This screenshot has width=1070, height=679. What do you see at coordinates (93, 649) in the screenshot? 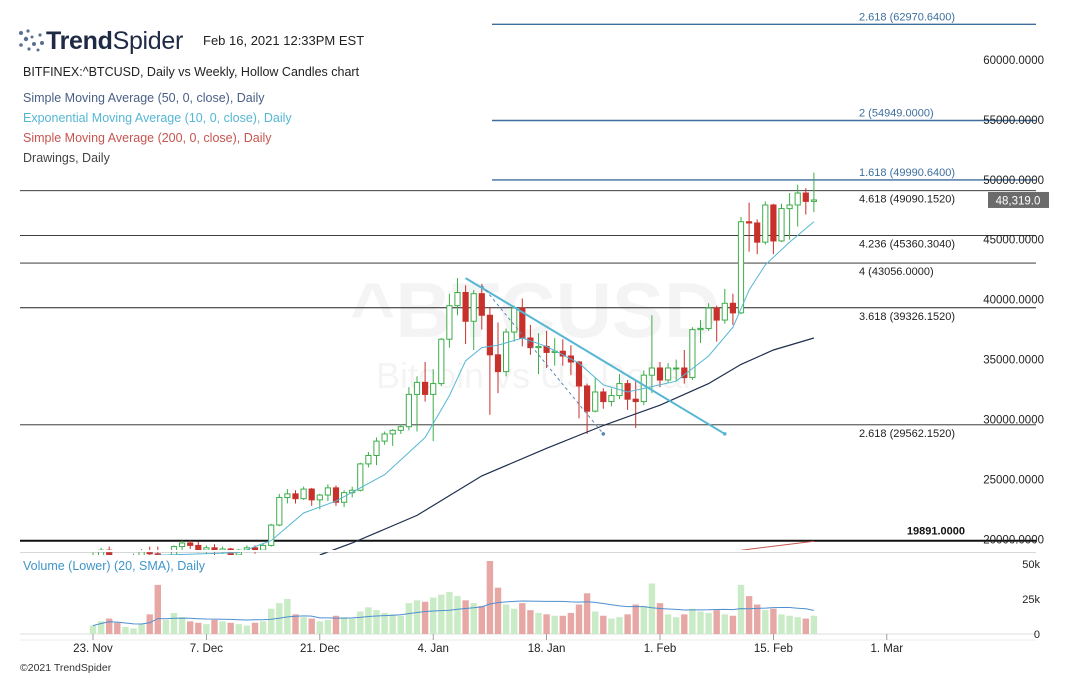
I see `time-tick-0: 23. Nov` at bounding box center [93, 649].